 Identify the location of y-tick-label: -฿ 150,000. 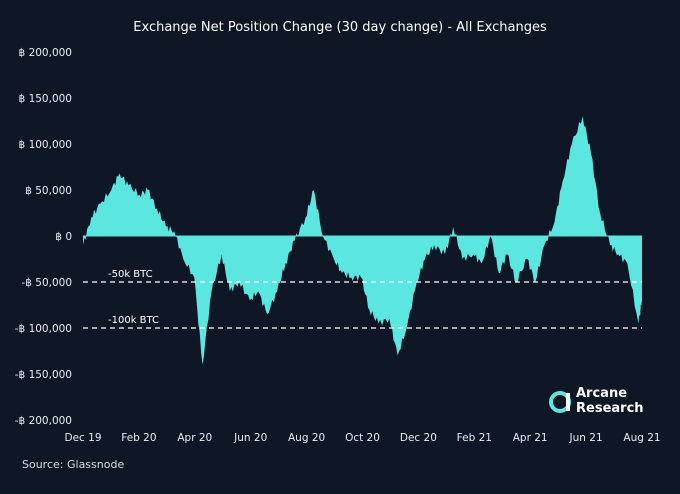
(43, 375).